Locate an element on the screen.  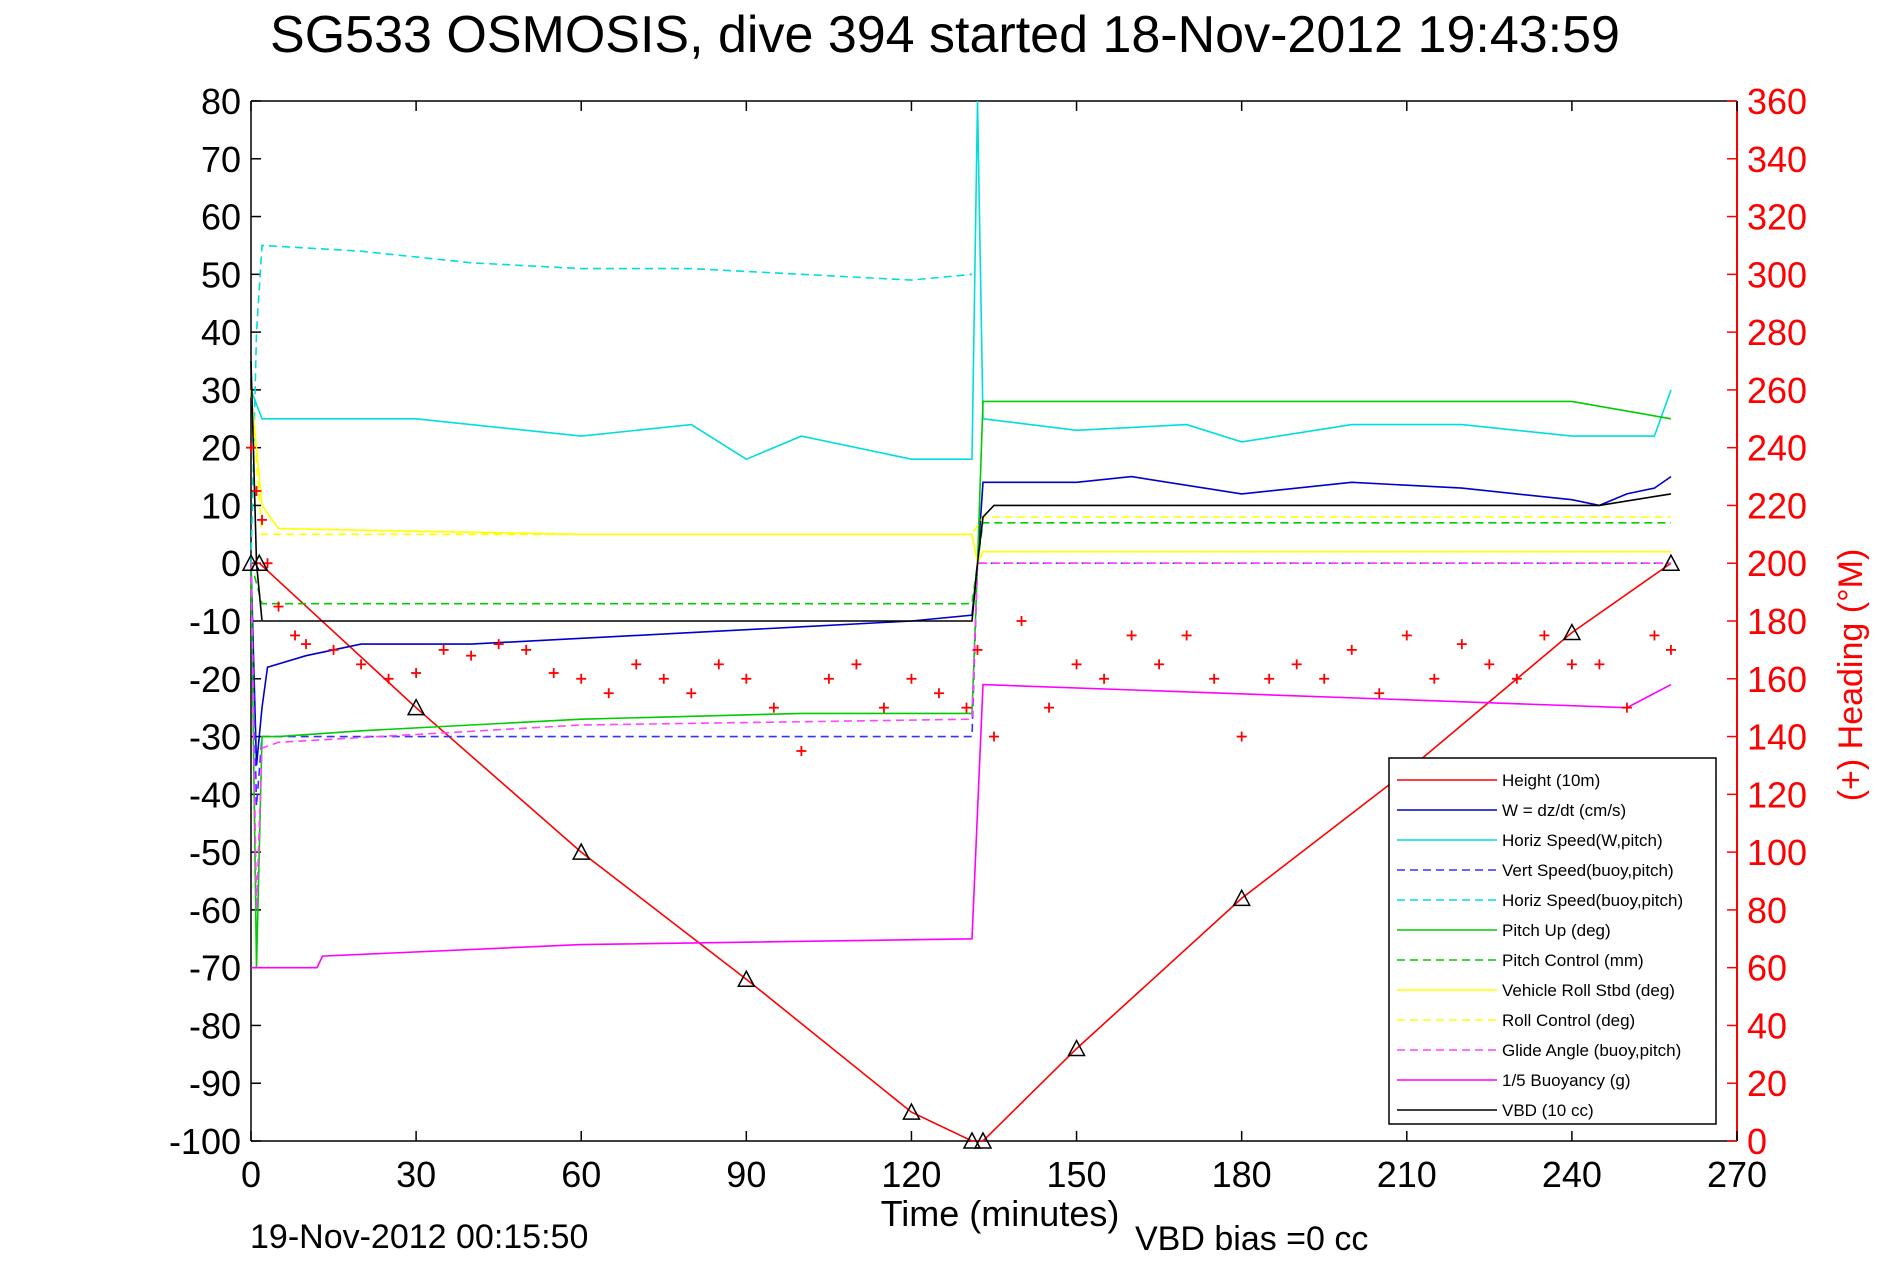
y-tick-label: -60 is located at coordinates (215, 910).